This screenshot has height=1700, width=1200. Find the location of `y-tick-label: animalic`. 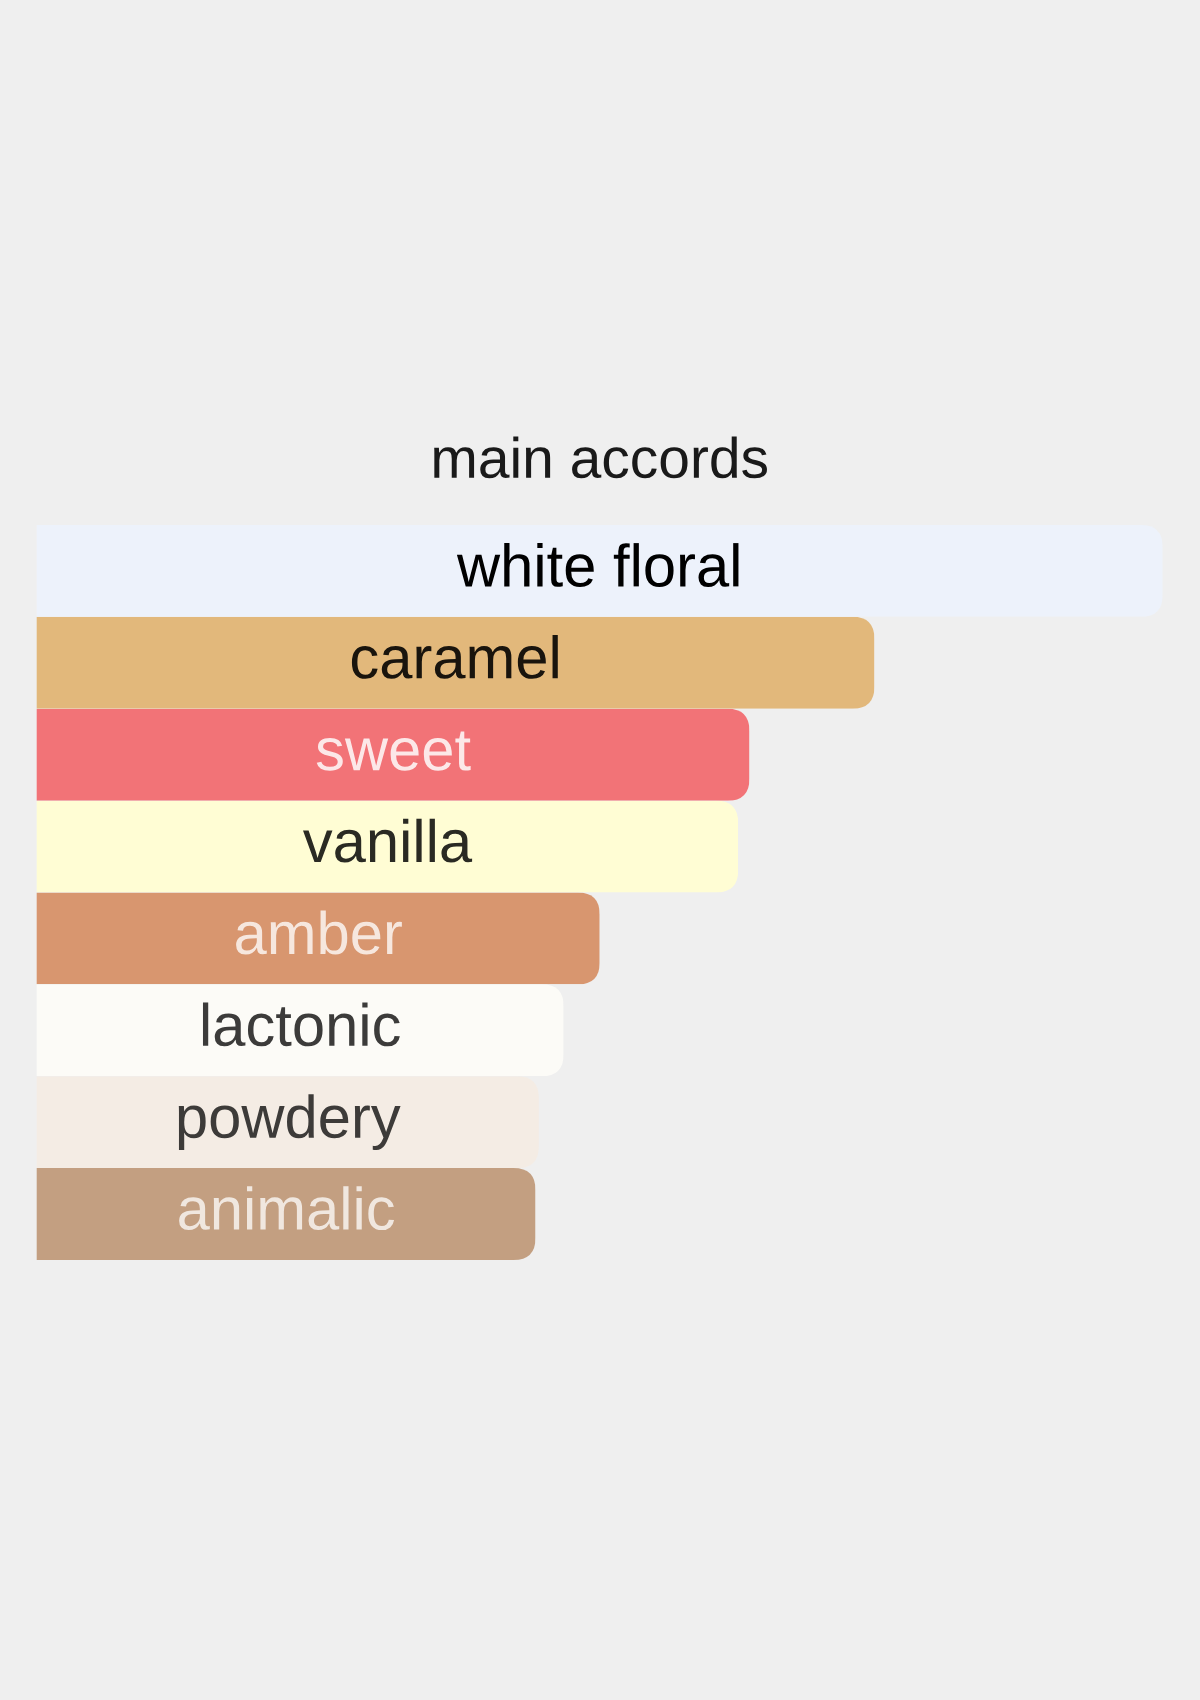

y-tick-label: animalic is located at coordinates (287, 1208).